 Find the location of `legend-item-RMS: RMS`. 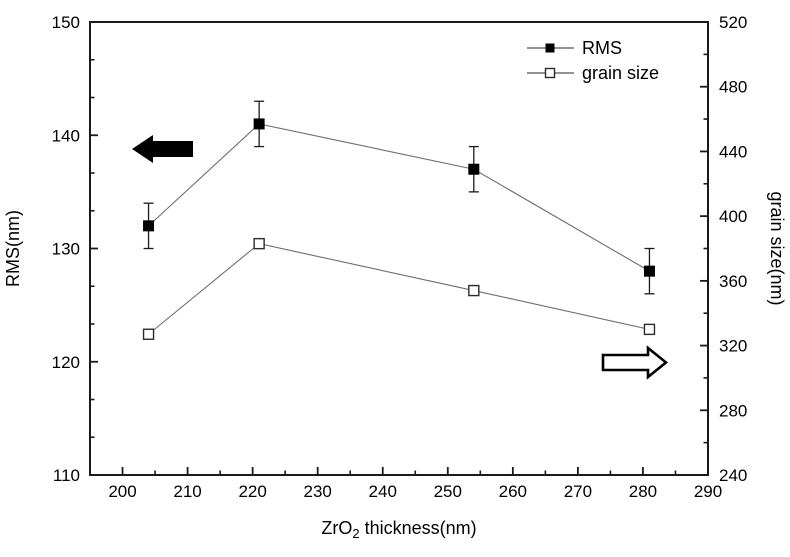

legend-item-RMS: RMS is located at coordinates (574, 48).